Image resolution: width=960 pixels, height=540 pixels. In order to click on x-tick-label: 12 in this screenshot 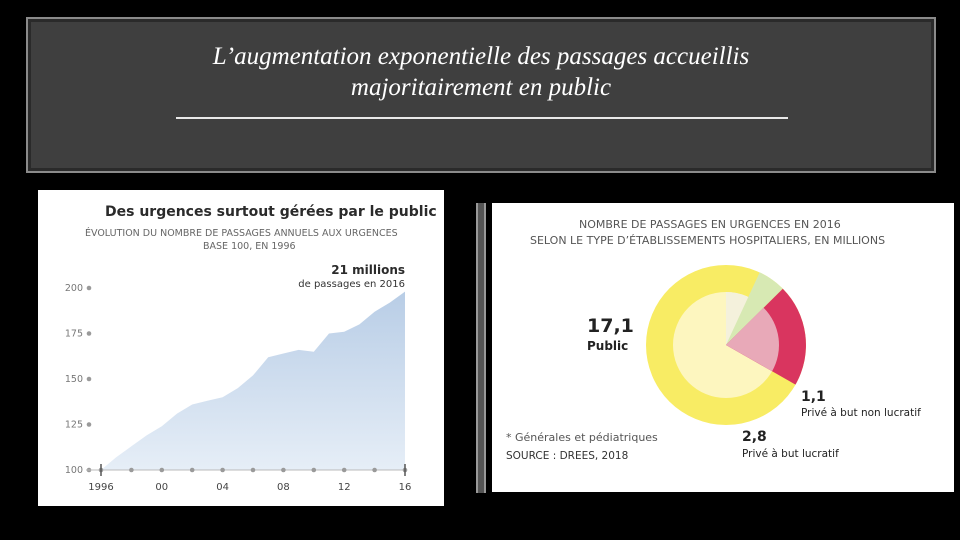, I will do `click(344, 487)`.